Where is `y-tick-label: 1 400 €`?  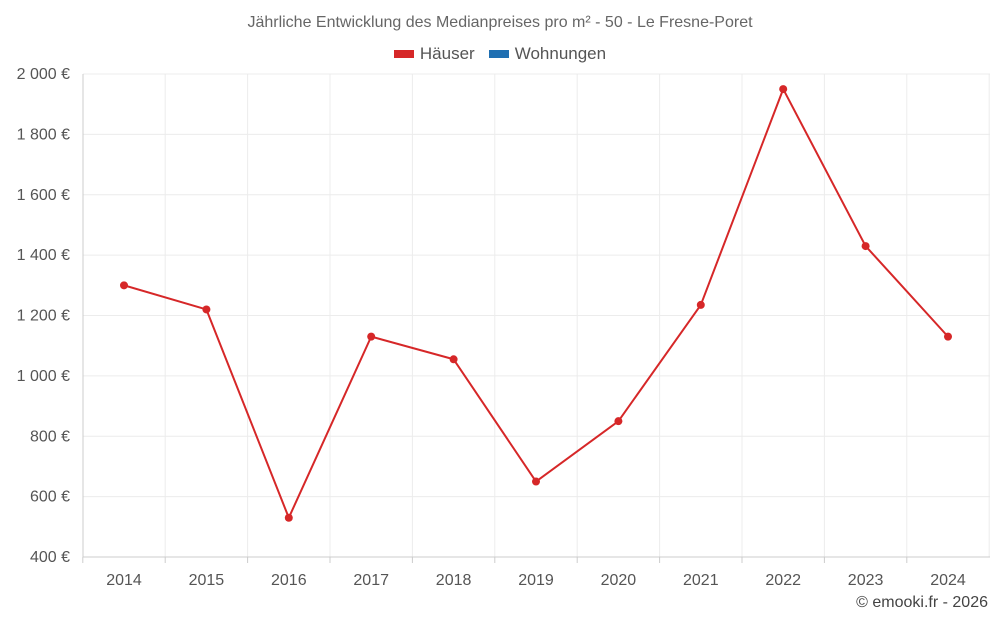
y-tick-label: 1 400 € is located at coordinates (43, 255).